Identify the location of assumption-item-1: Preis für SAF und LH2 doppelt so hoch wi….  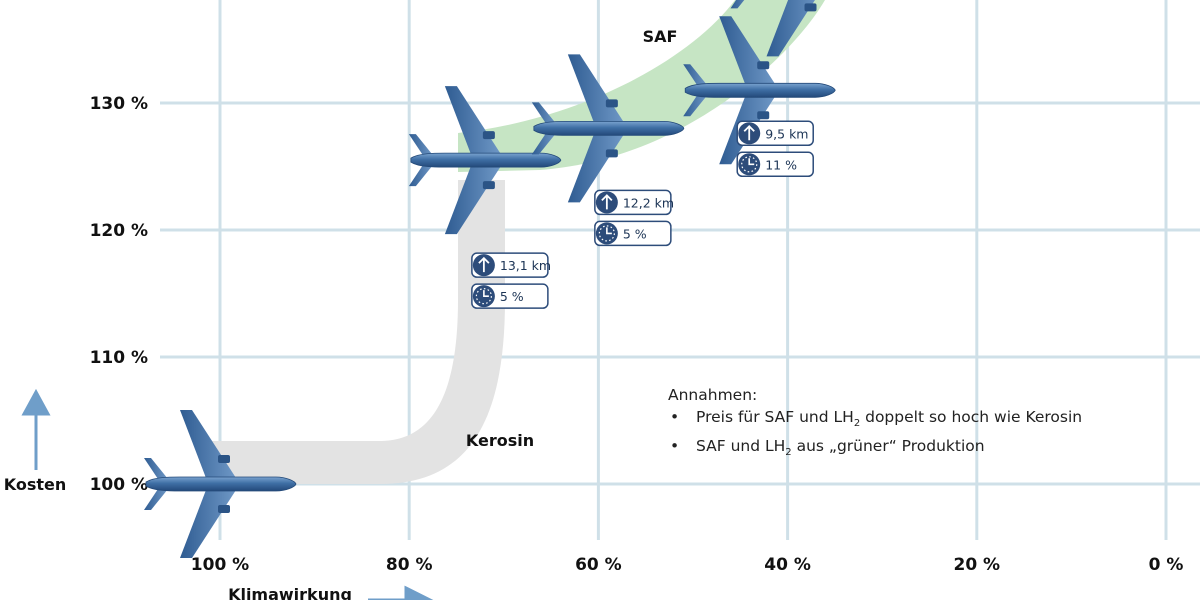
(898, 420).